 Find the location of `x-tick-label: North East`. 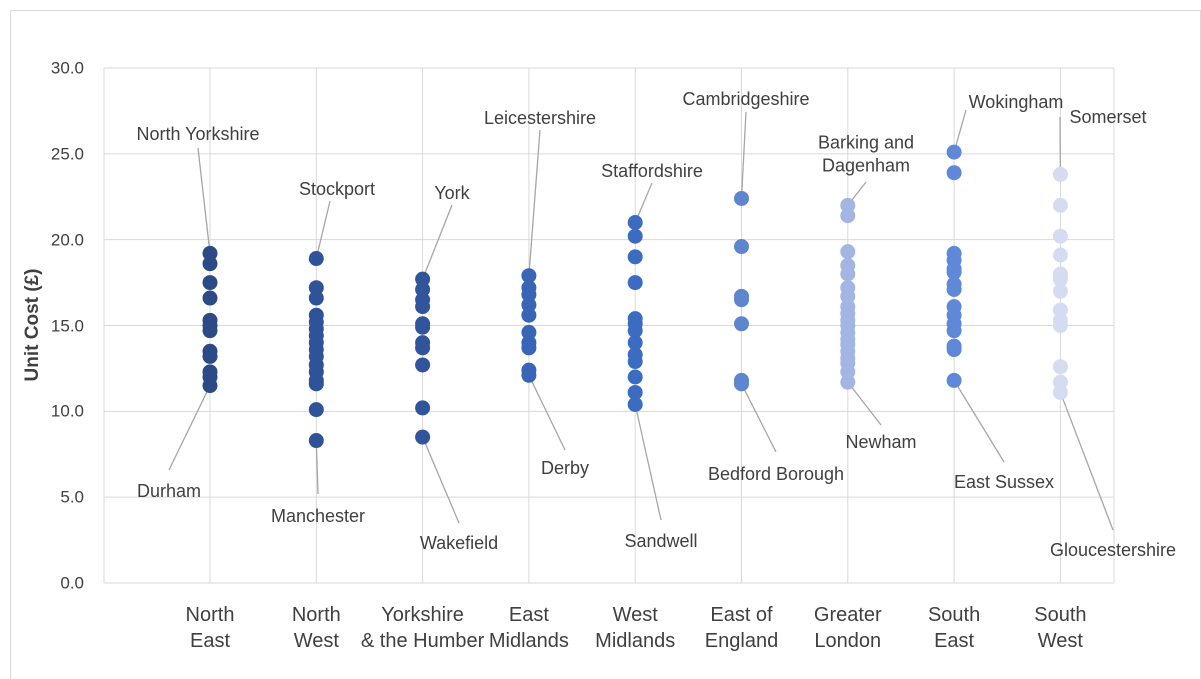

x-tick-label: North East is located at coordinates (210, 628).